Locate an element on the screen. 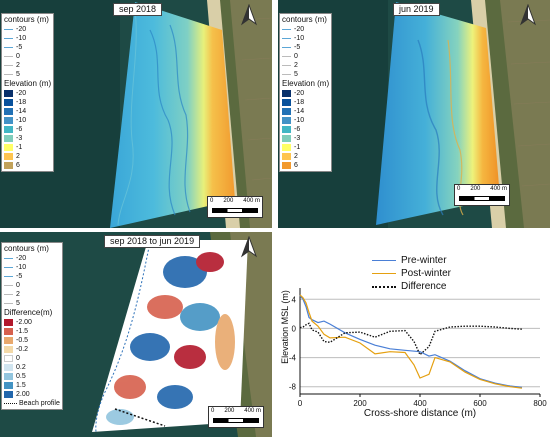  profile-row: Beach profile is located at coordinates (32, 403).